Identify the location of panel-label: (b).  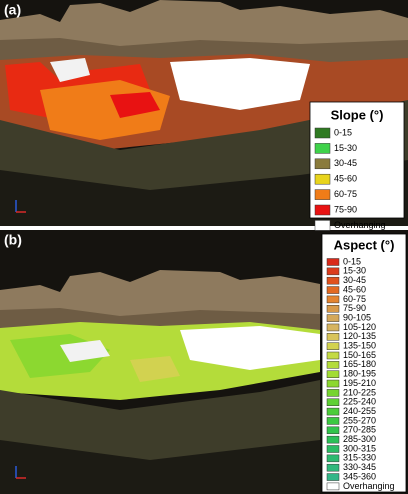
(13, 240).